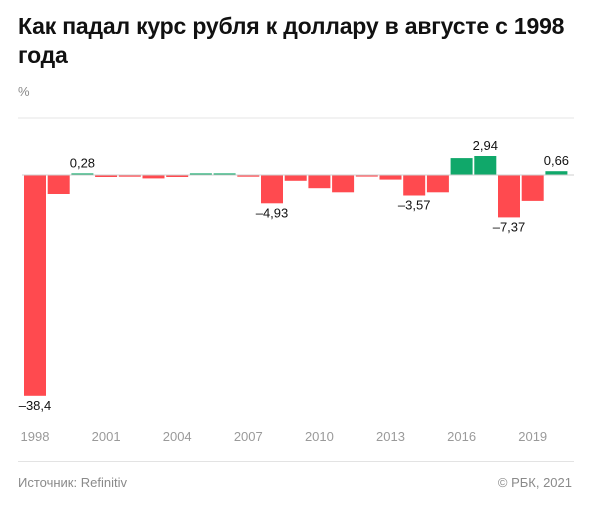 The image size is (590, 513). Describe the element at coordinates (200, 174) in the screenshot. I see `bar-2005` at that location.